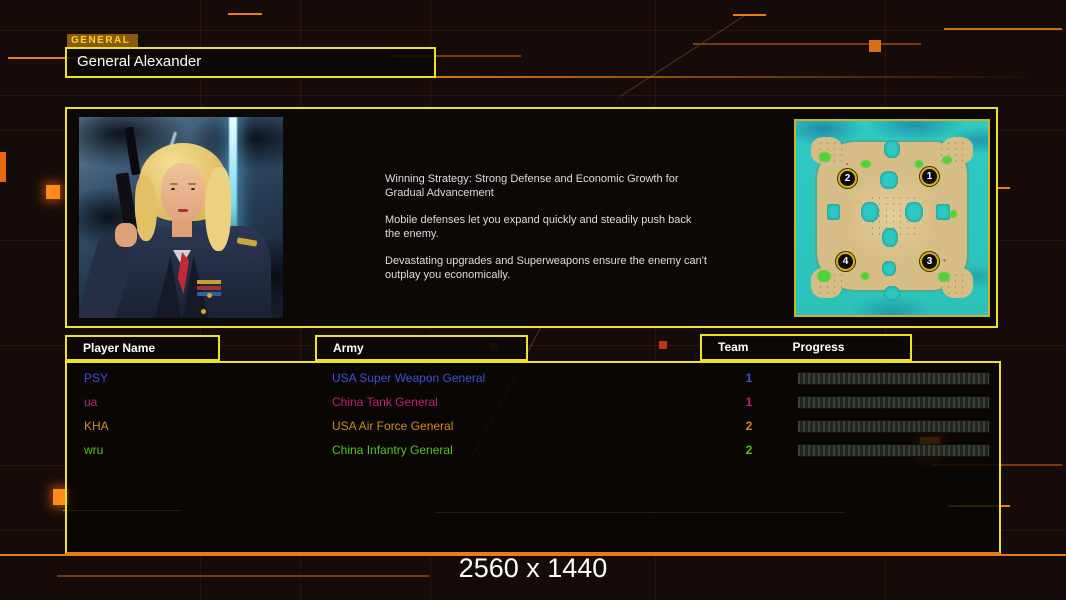  What do you see at coordinates (847, 178) in the screenshot?
I see `map-start-marker-2: 2` at bounding box center [847, 178].